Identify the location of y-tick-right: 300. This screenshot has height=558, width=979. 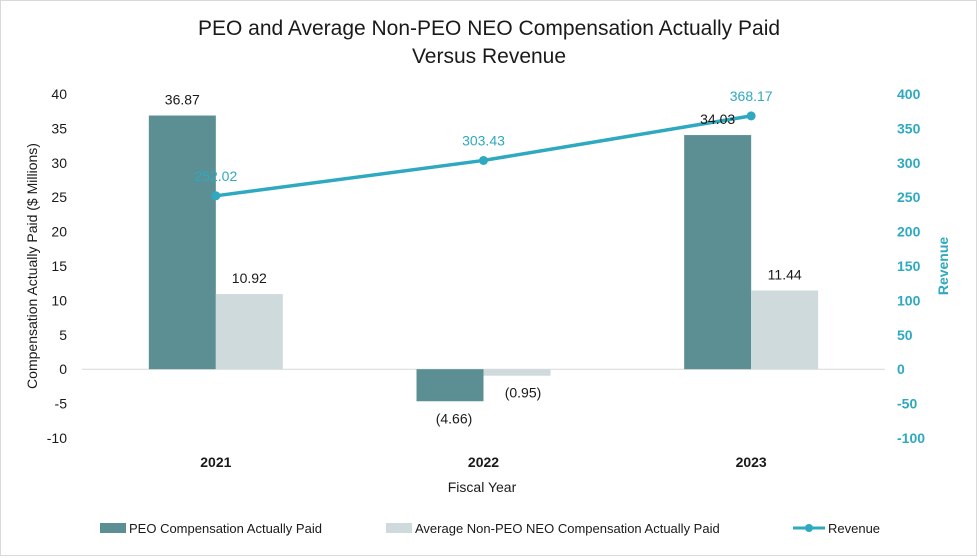
(909, 163).